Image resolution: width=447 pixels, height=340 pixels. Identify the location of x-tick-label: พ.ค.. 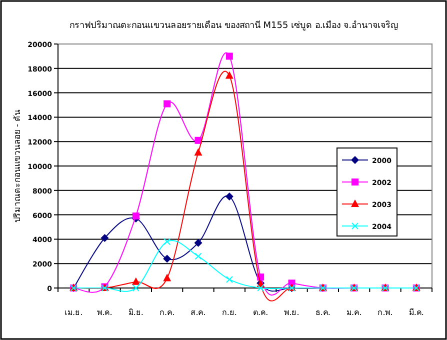
(104, 312).